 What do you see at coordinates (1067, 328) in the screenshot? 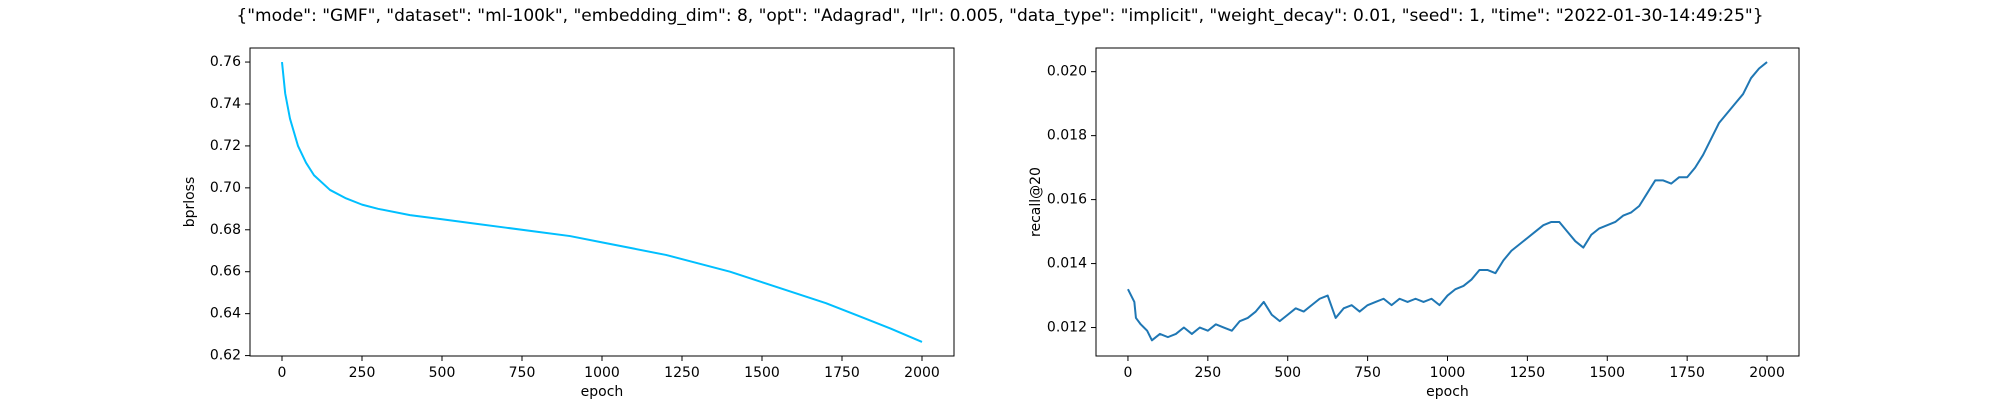
I see `y-tick-label: 0.012` at bounding box center [1067, 328].